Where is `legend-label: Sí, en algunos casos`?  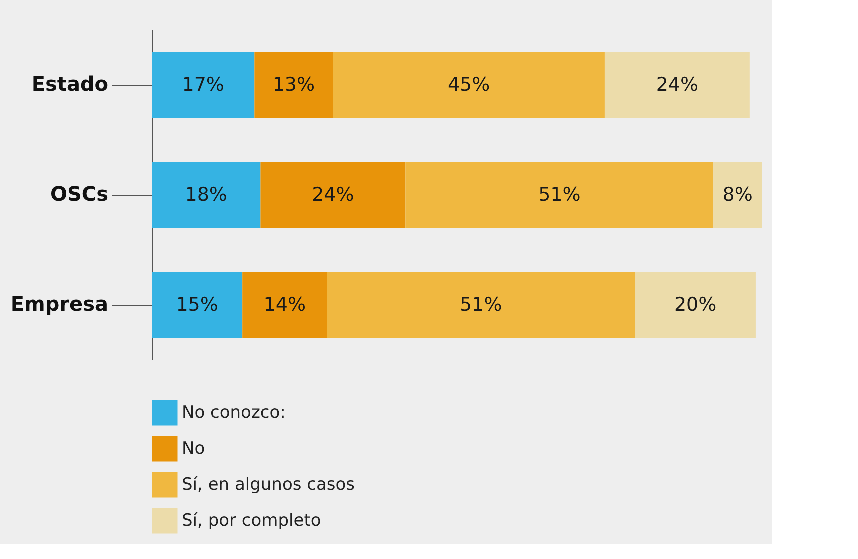
legend-label: Sí, en algunos casos is located at coordinates (269, 485).